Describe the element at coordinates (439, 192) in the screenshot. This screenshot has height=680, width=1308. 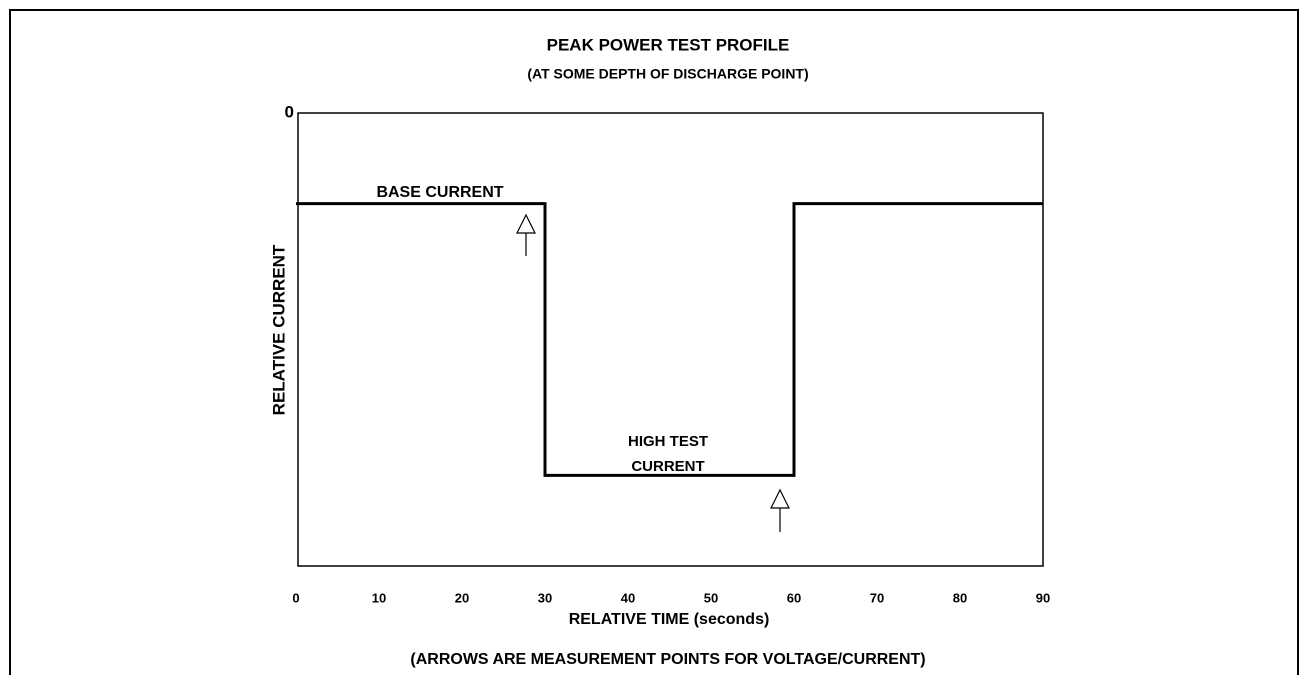
I see `annotation: BASE CURRENT` at that location.